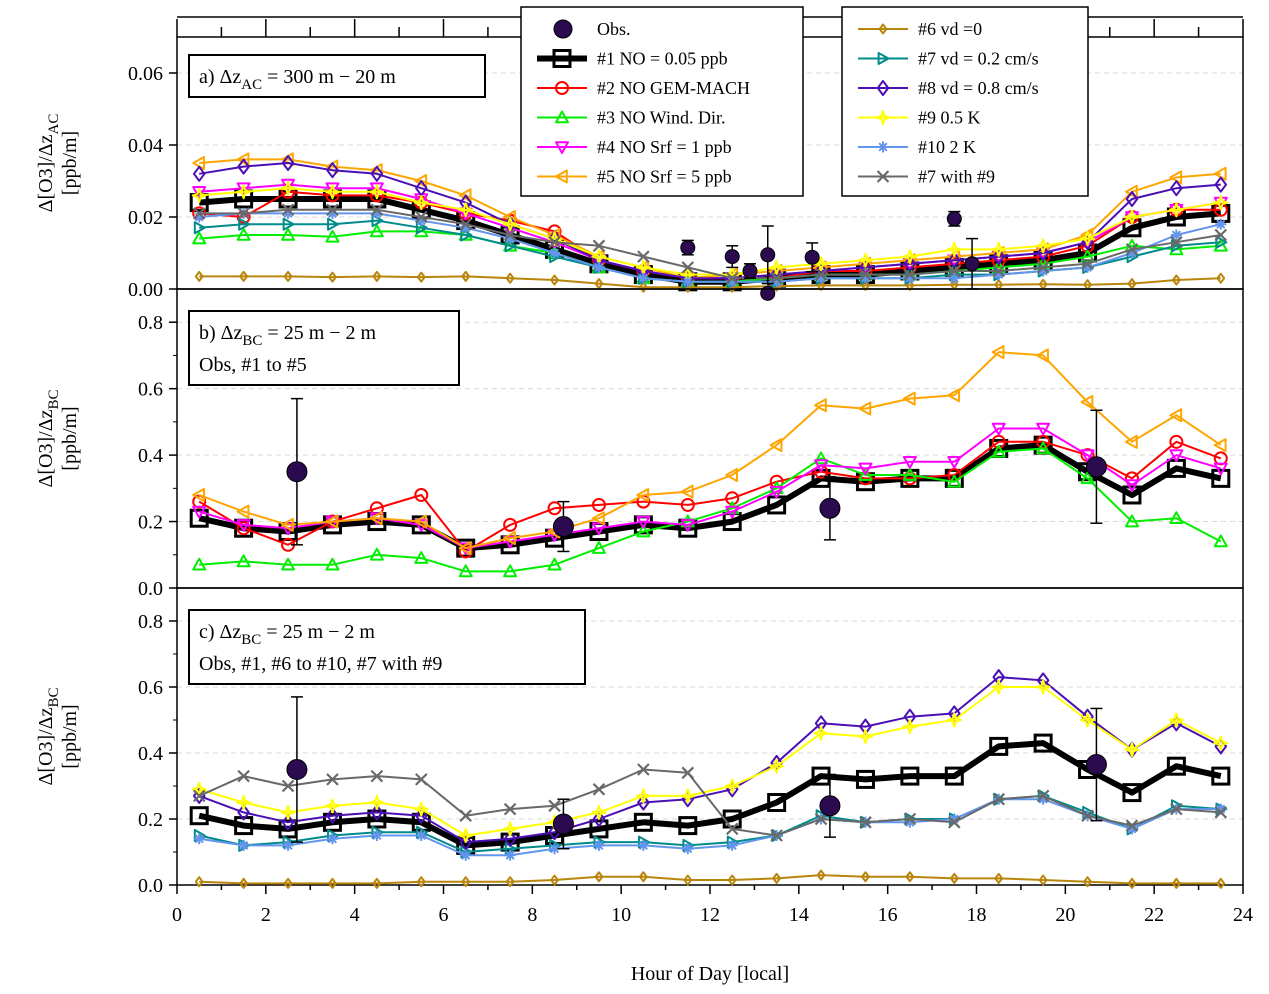 The width and height of the screenshot is (1269, 994). What do you see at coordinates (821, 776) in the screenshot?
I see `point-s1-14-shape` at bounding box center [821, 776].